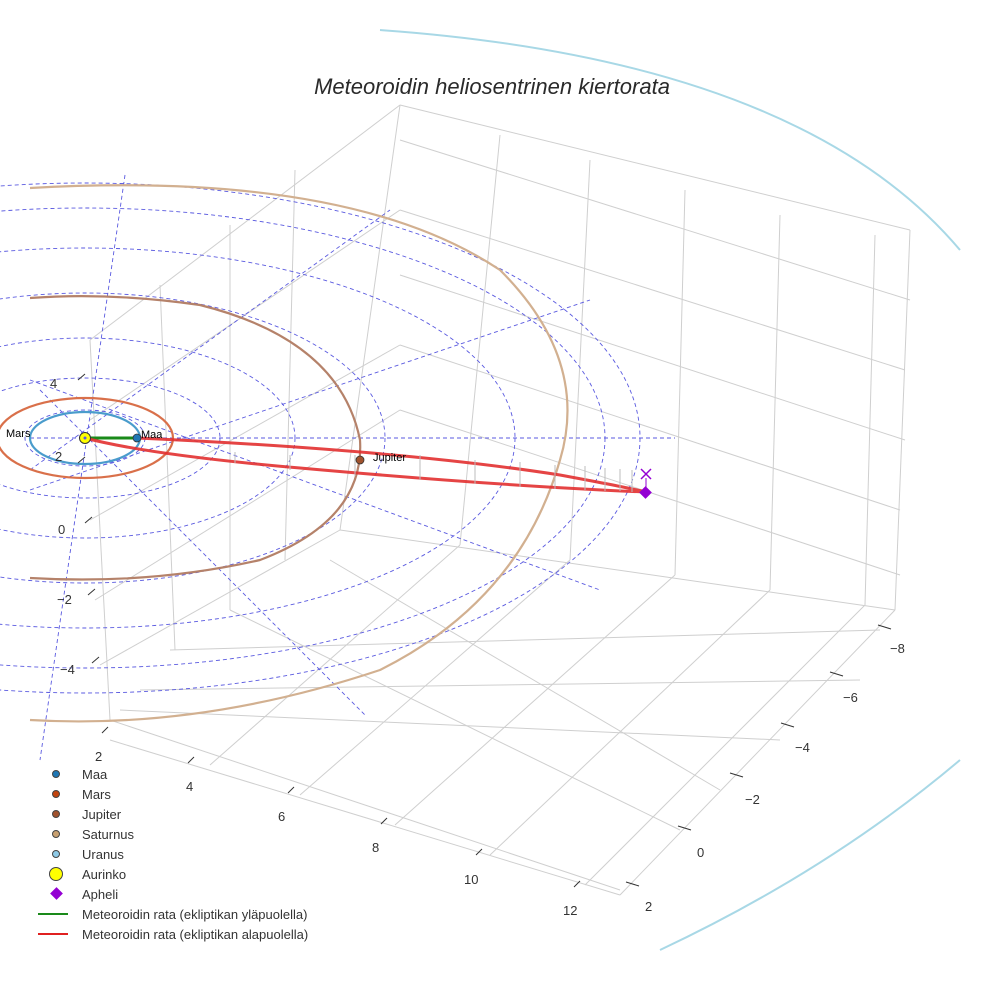  Describe the element at coordinates (171, 814) in the screenshot. I see `legend-item-jupiter: Jupiter` at that location.